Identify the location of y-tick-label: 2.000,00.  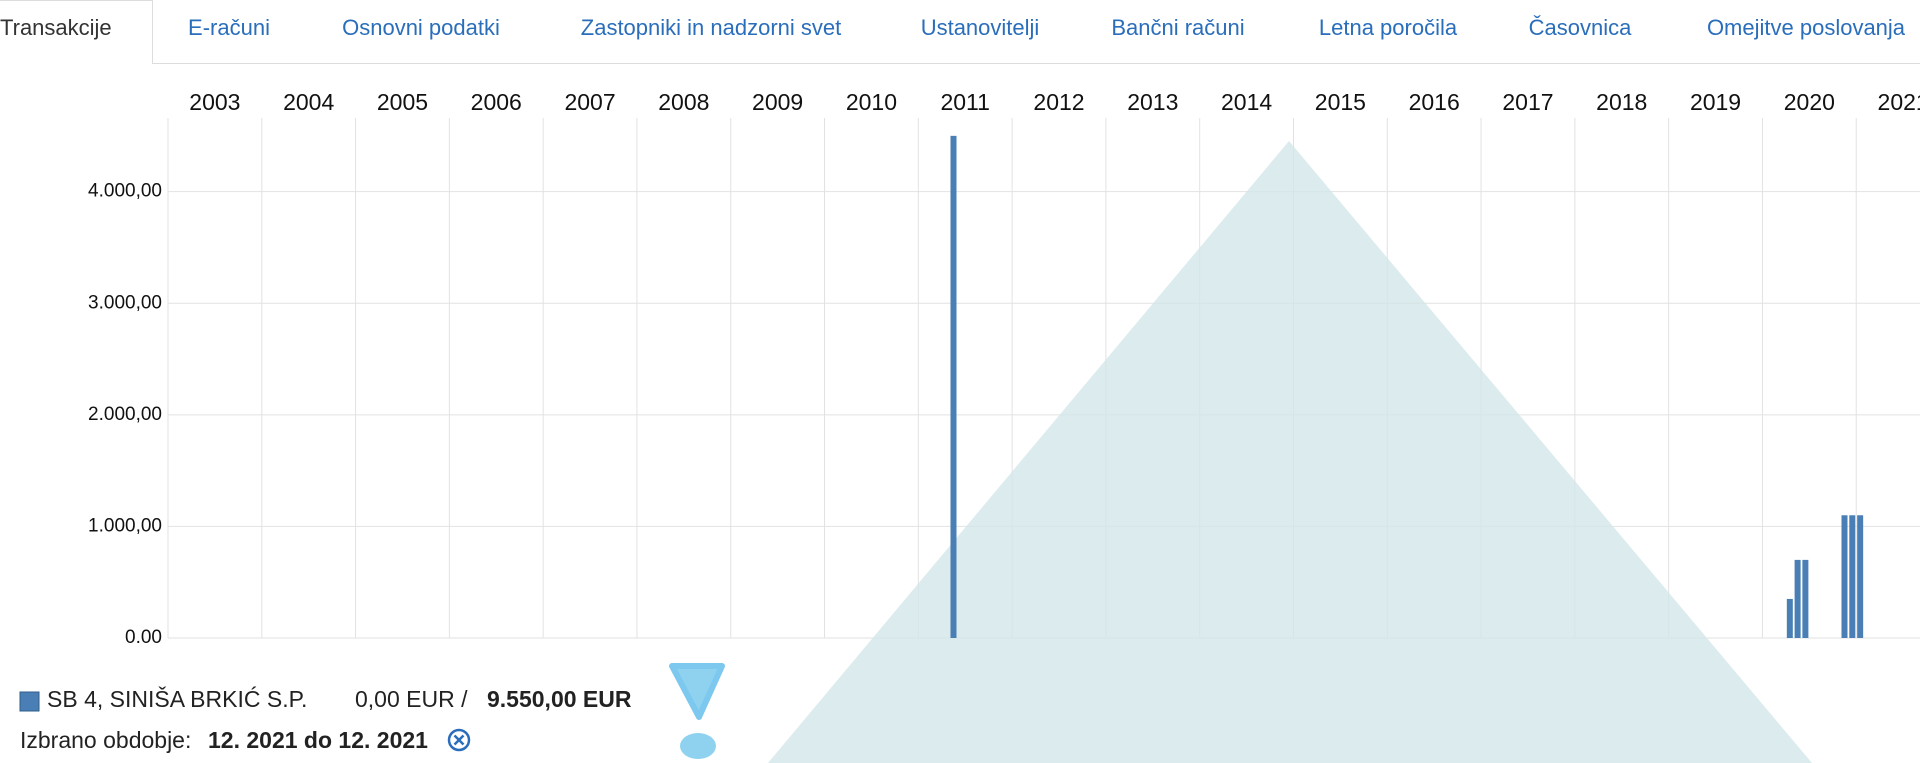
(125, 414).